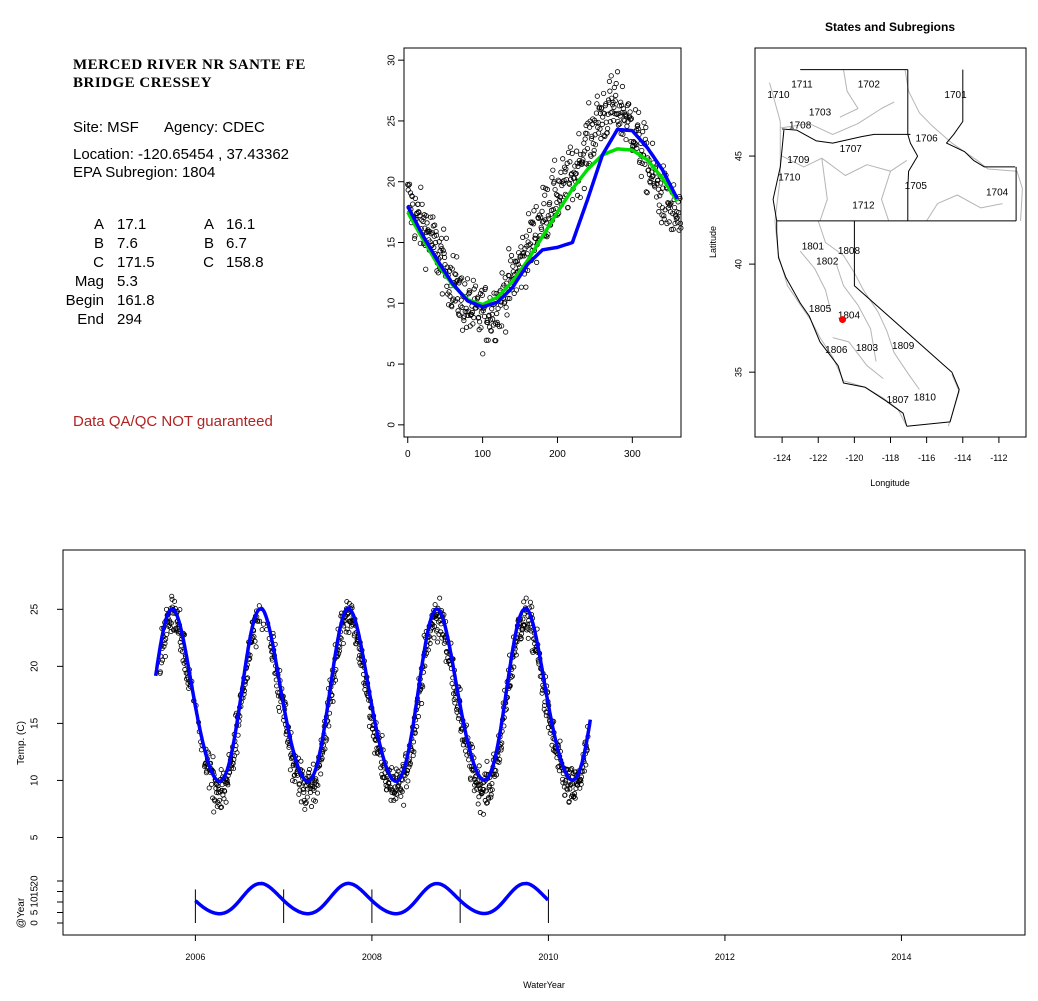  I want to click on param-label: C, so click(98, 262).